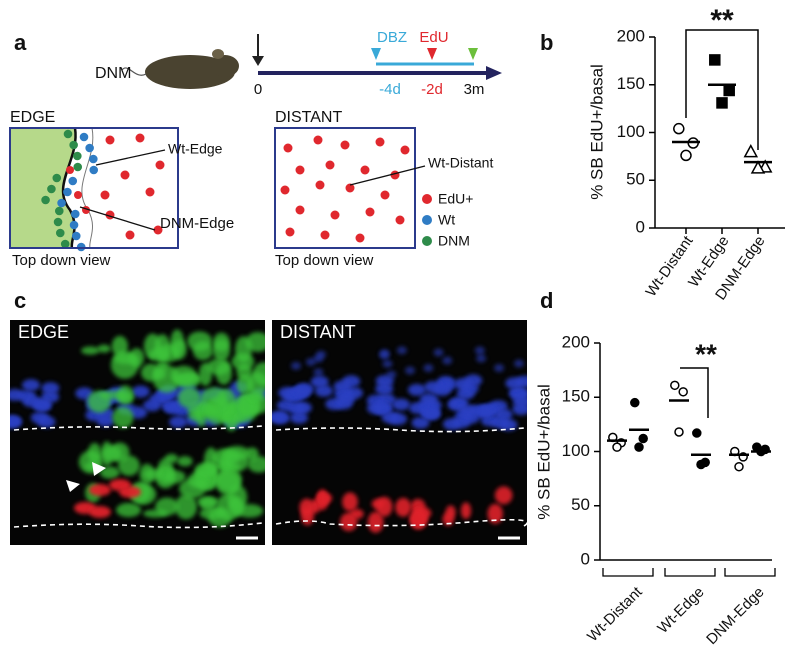  I want to click on distant-box, so click(345, 188).